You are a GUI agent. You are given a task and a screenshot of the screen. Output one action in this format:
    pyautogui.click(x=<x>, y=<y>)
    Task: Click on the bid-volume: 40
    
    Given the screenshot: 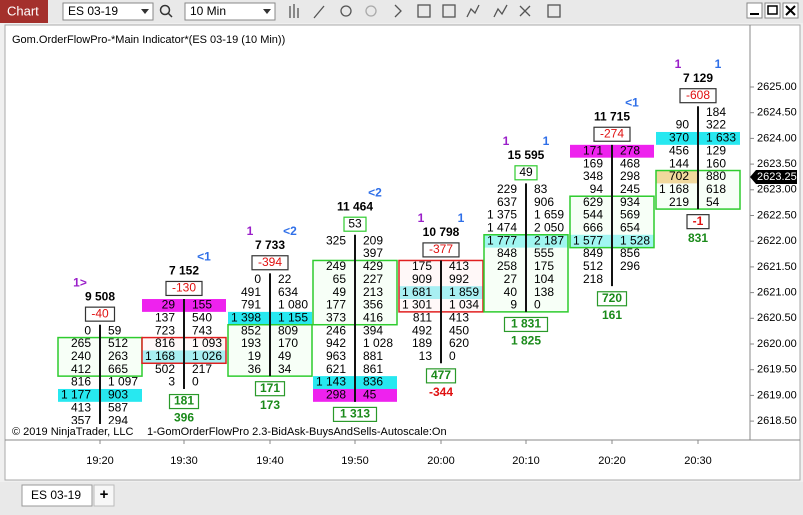 What is the action you would take?
    pyautogui.click(x=511, y=292)
    